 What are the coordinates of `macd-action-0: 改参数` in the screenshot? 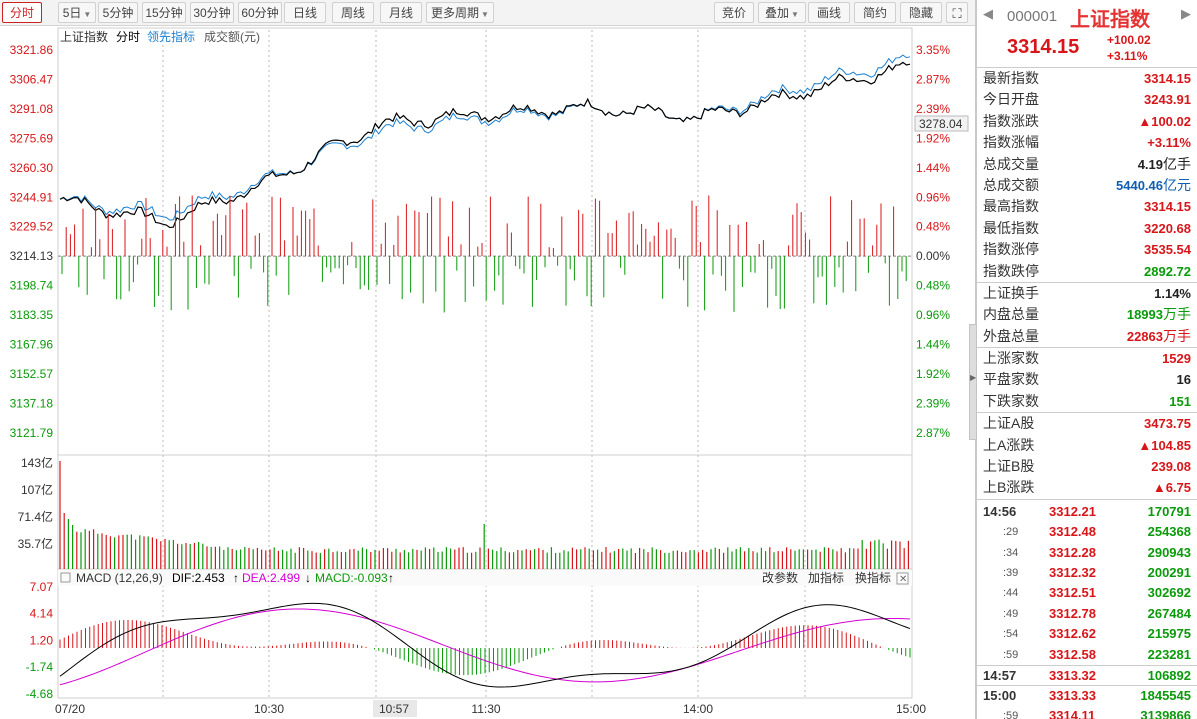 It's located at (780, 577).